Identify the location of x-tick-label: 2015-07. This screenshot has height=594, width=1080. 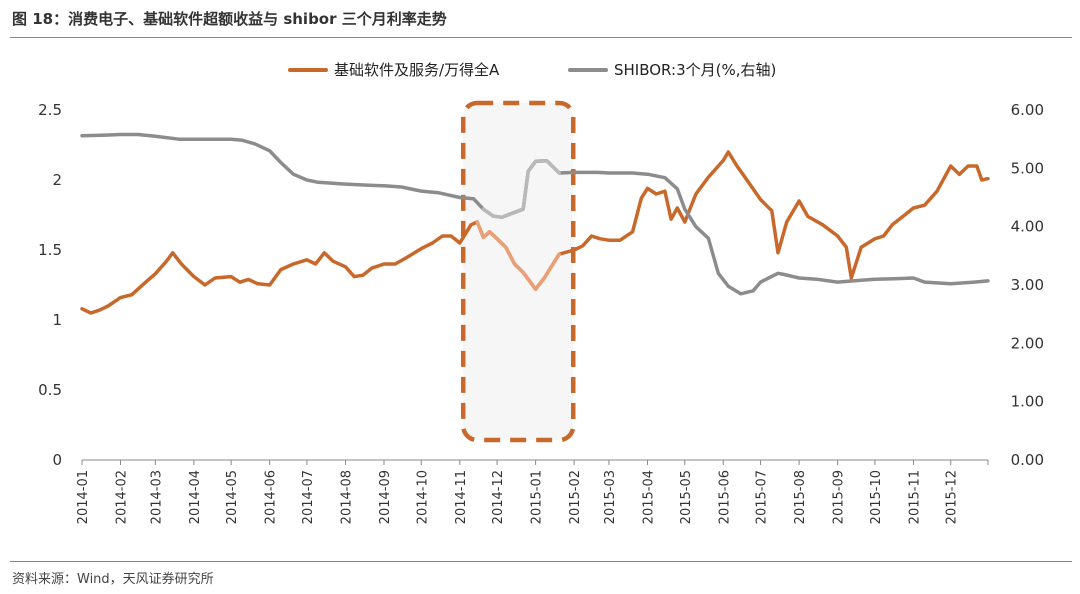
(762, 497).